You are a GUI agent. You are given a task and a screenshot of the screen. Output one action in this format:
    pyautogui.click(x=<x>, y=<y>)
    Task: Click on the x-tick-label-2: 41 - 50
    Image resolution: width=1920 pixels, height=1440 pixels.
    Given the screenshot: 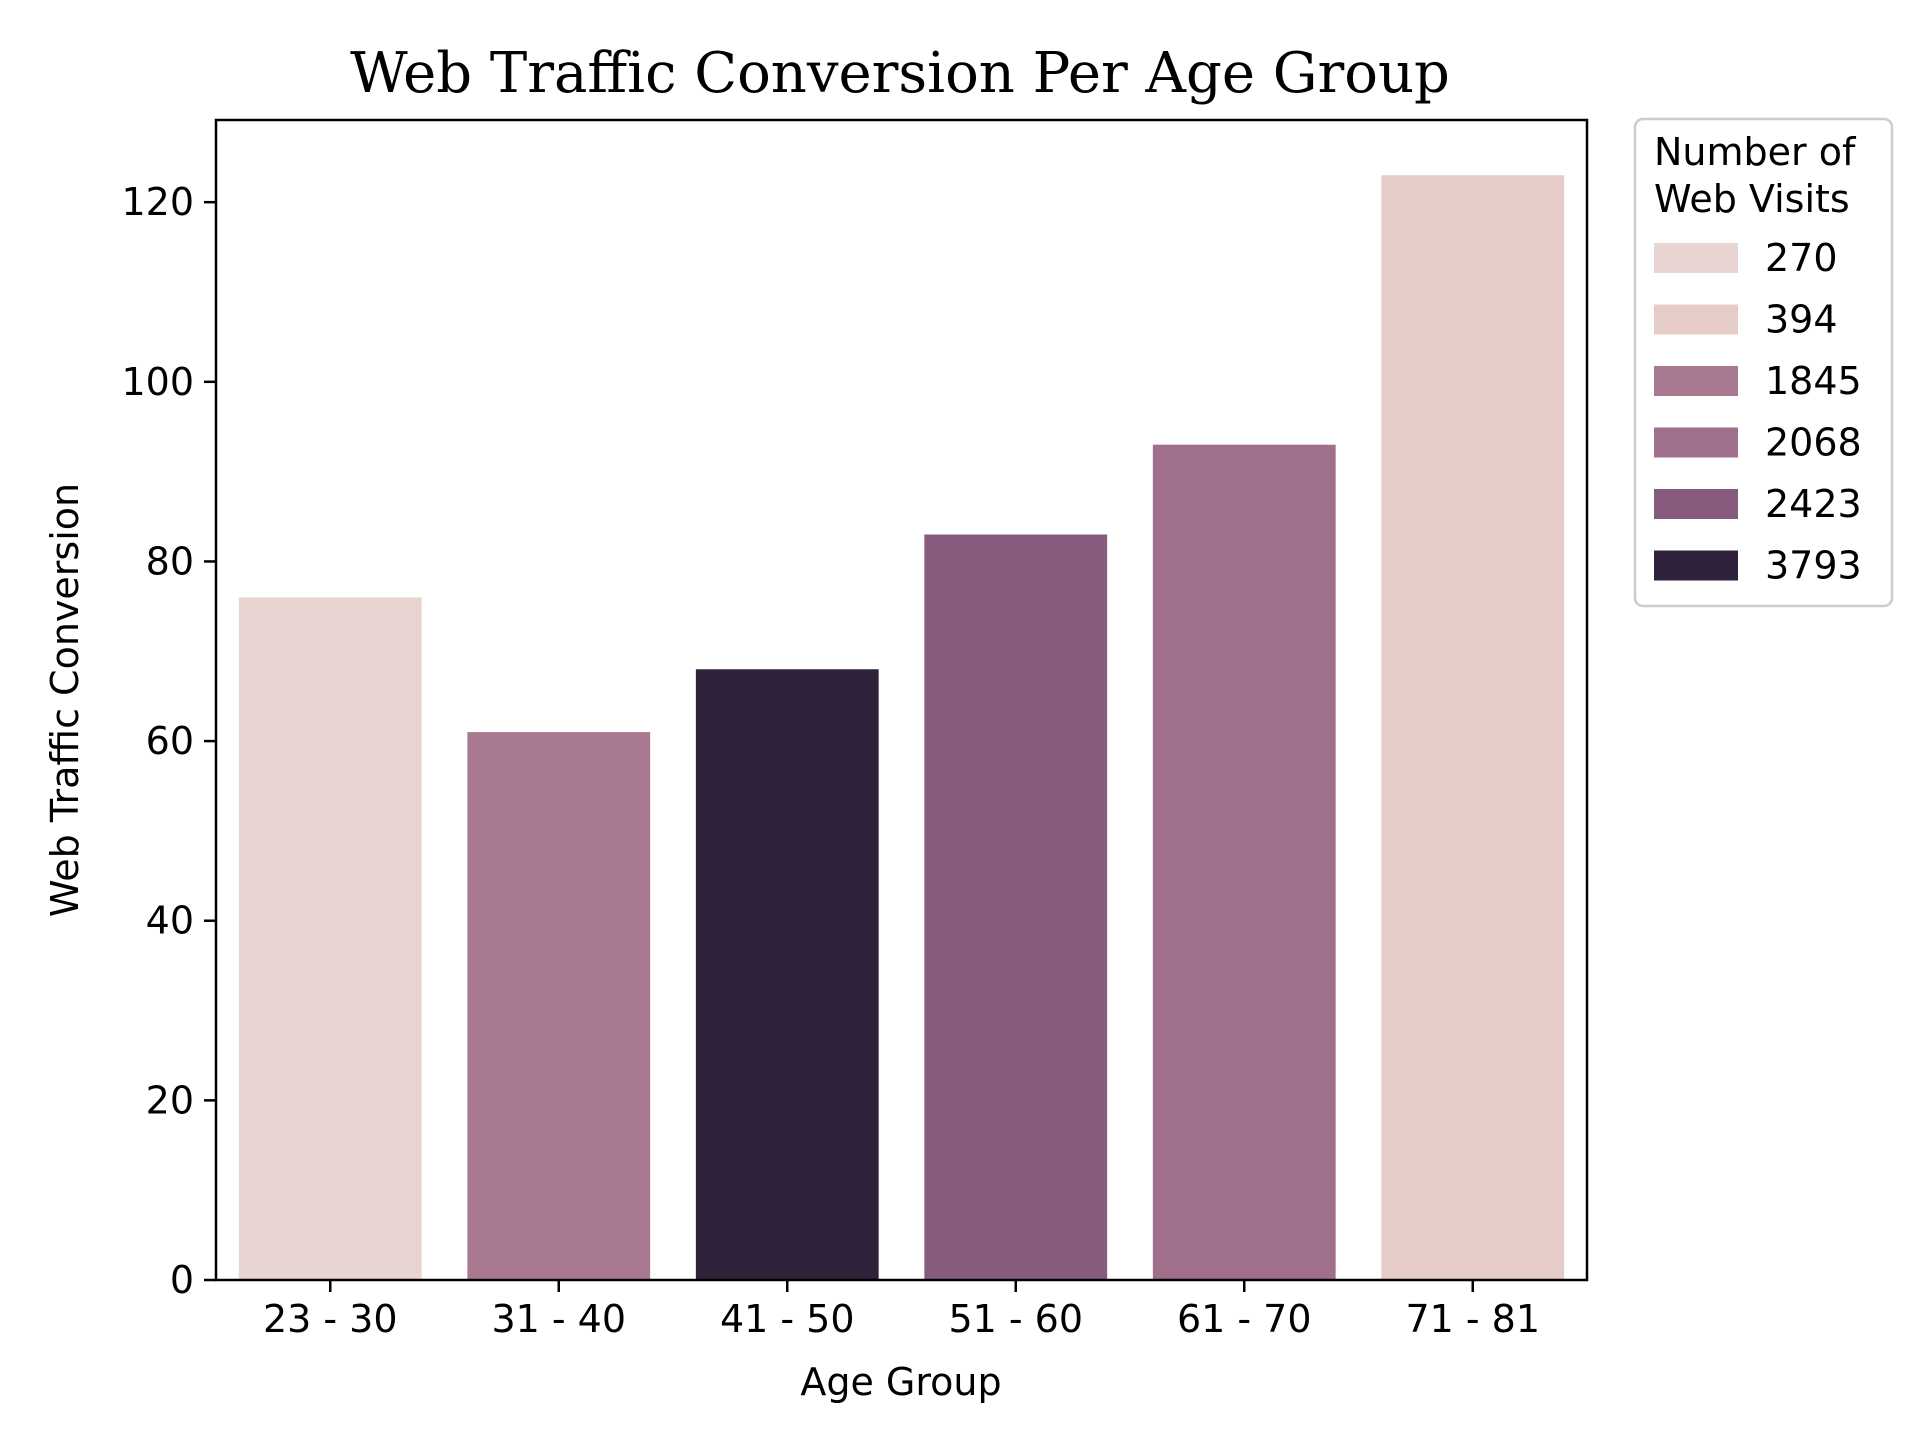 What is the action you would take?
    pyautogui.click(x=787, y=1319)
    